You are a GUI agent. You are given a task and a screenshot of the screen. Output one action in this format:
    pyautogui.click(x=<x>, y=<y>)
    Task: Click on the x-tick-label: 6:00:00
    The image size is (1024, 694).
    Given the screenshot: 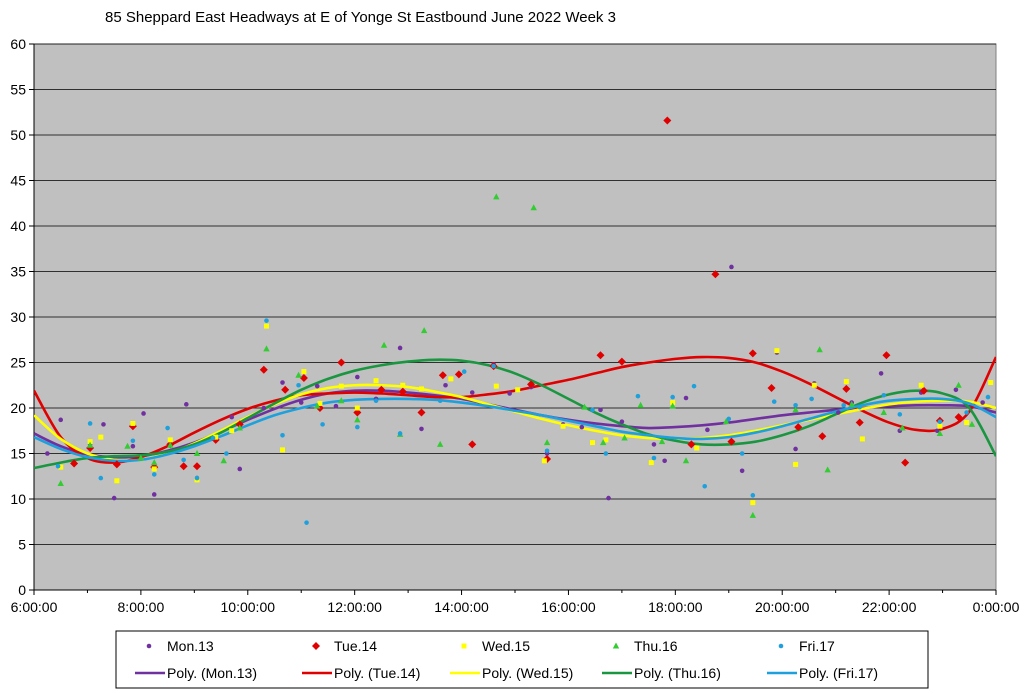 What is the action you would take?
    pyautogui.click(x=34, y=607)
    